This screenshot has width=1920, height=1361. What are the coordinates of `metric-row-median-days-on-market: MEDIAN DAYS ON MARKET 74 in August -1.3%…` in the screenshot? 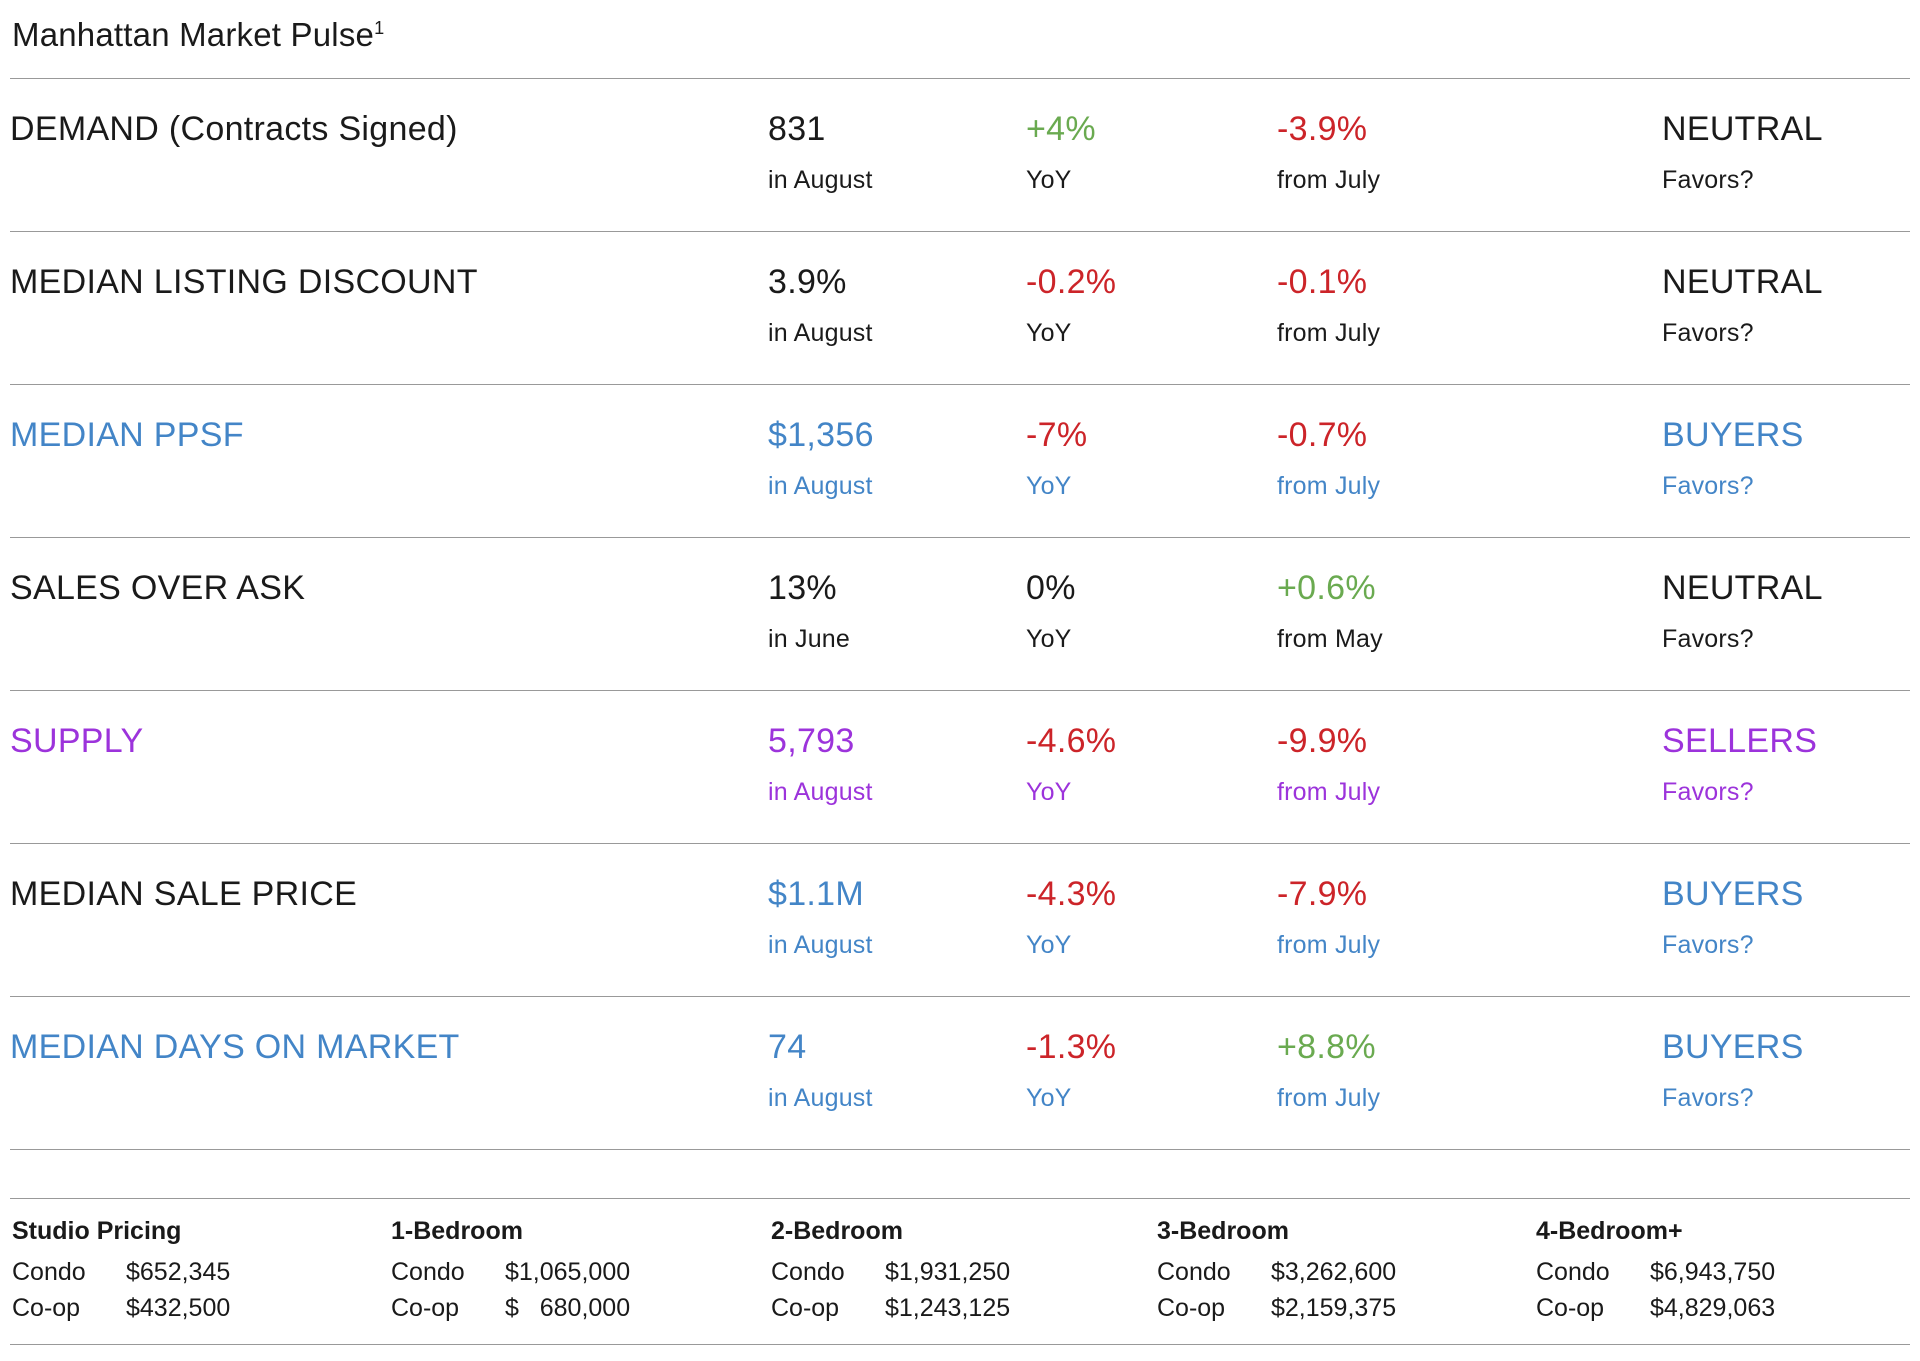 It's located at (960, 1073).